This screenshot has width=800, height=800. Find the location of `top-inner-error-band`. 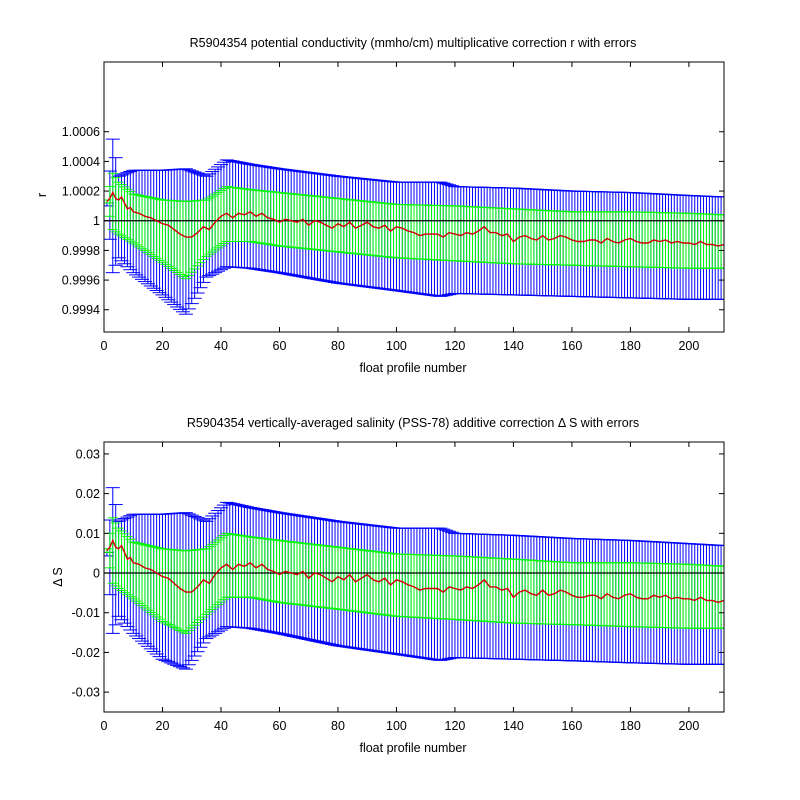

top-inner-error-band is located at coordinates (414, 226).